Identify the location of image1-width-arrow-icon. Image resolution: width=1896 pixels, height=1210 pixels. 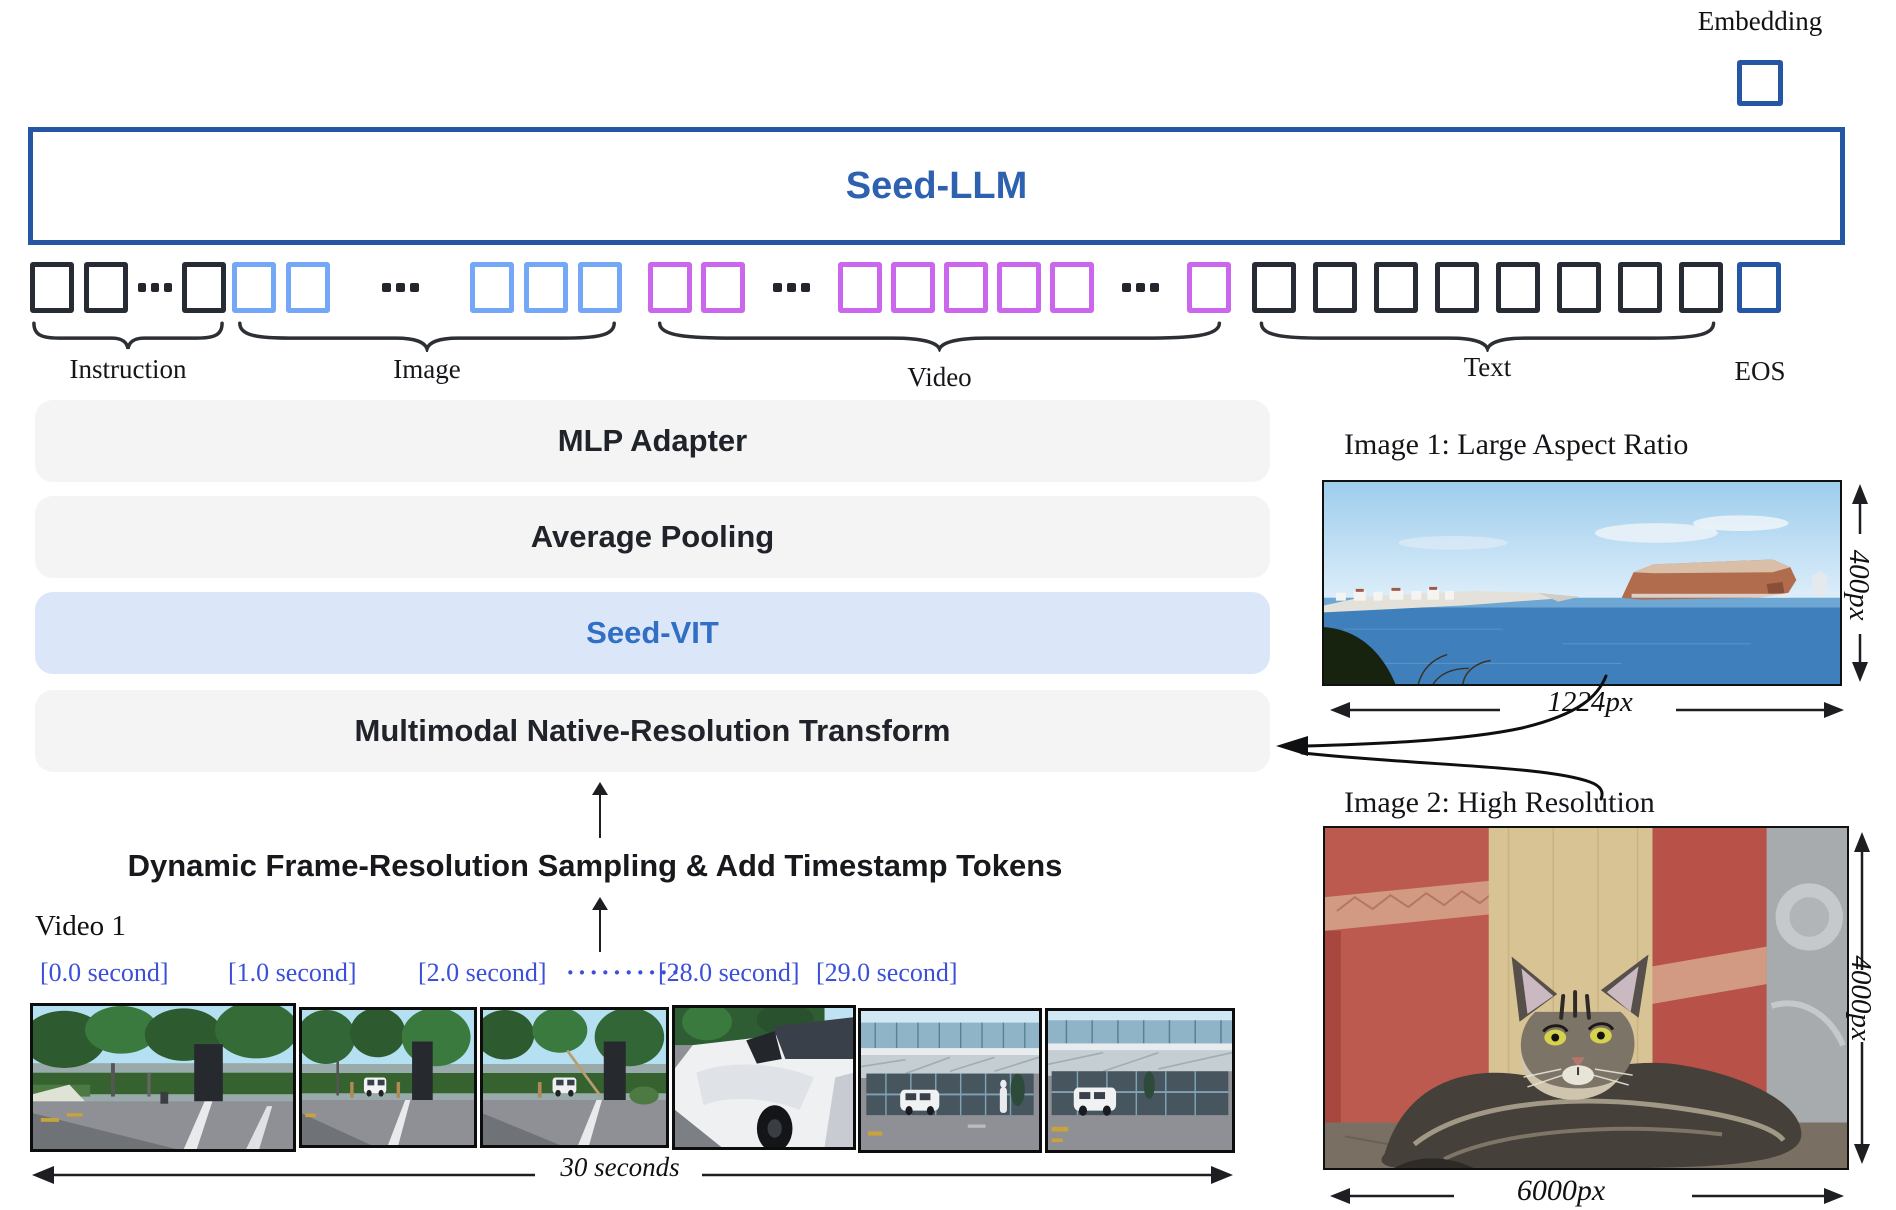
(1587, 710).